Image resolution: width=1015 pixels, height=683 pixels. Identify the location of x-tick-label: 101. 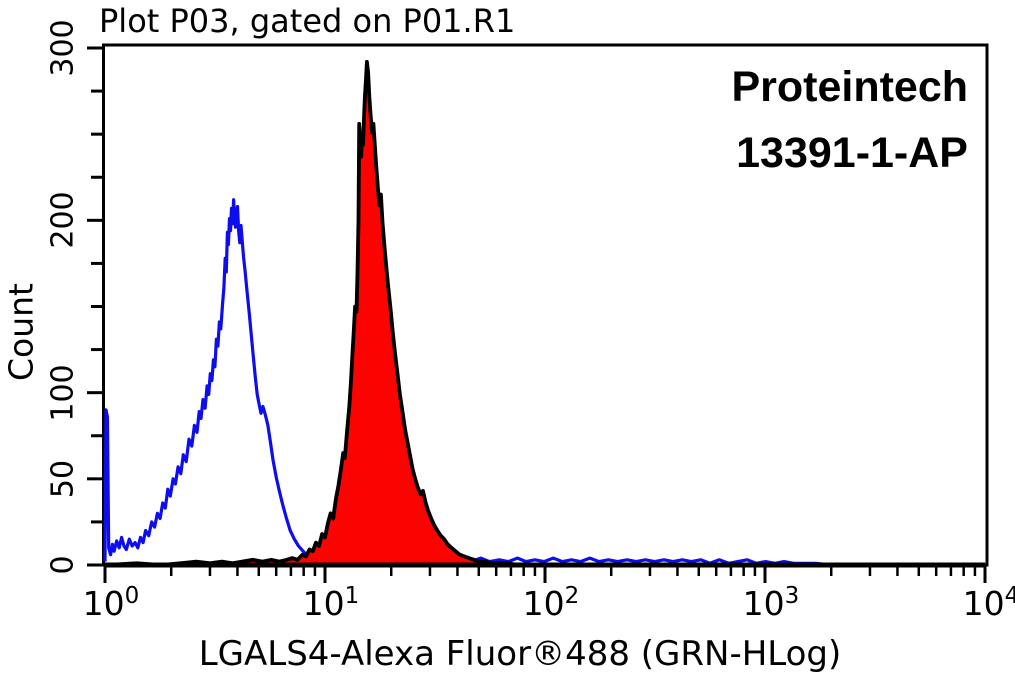
(331, 603).